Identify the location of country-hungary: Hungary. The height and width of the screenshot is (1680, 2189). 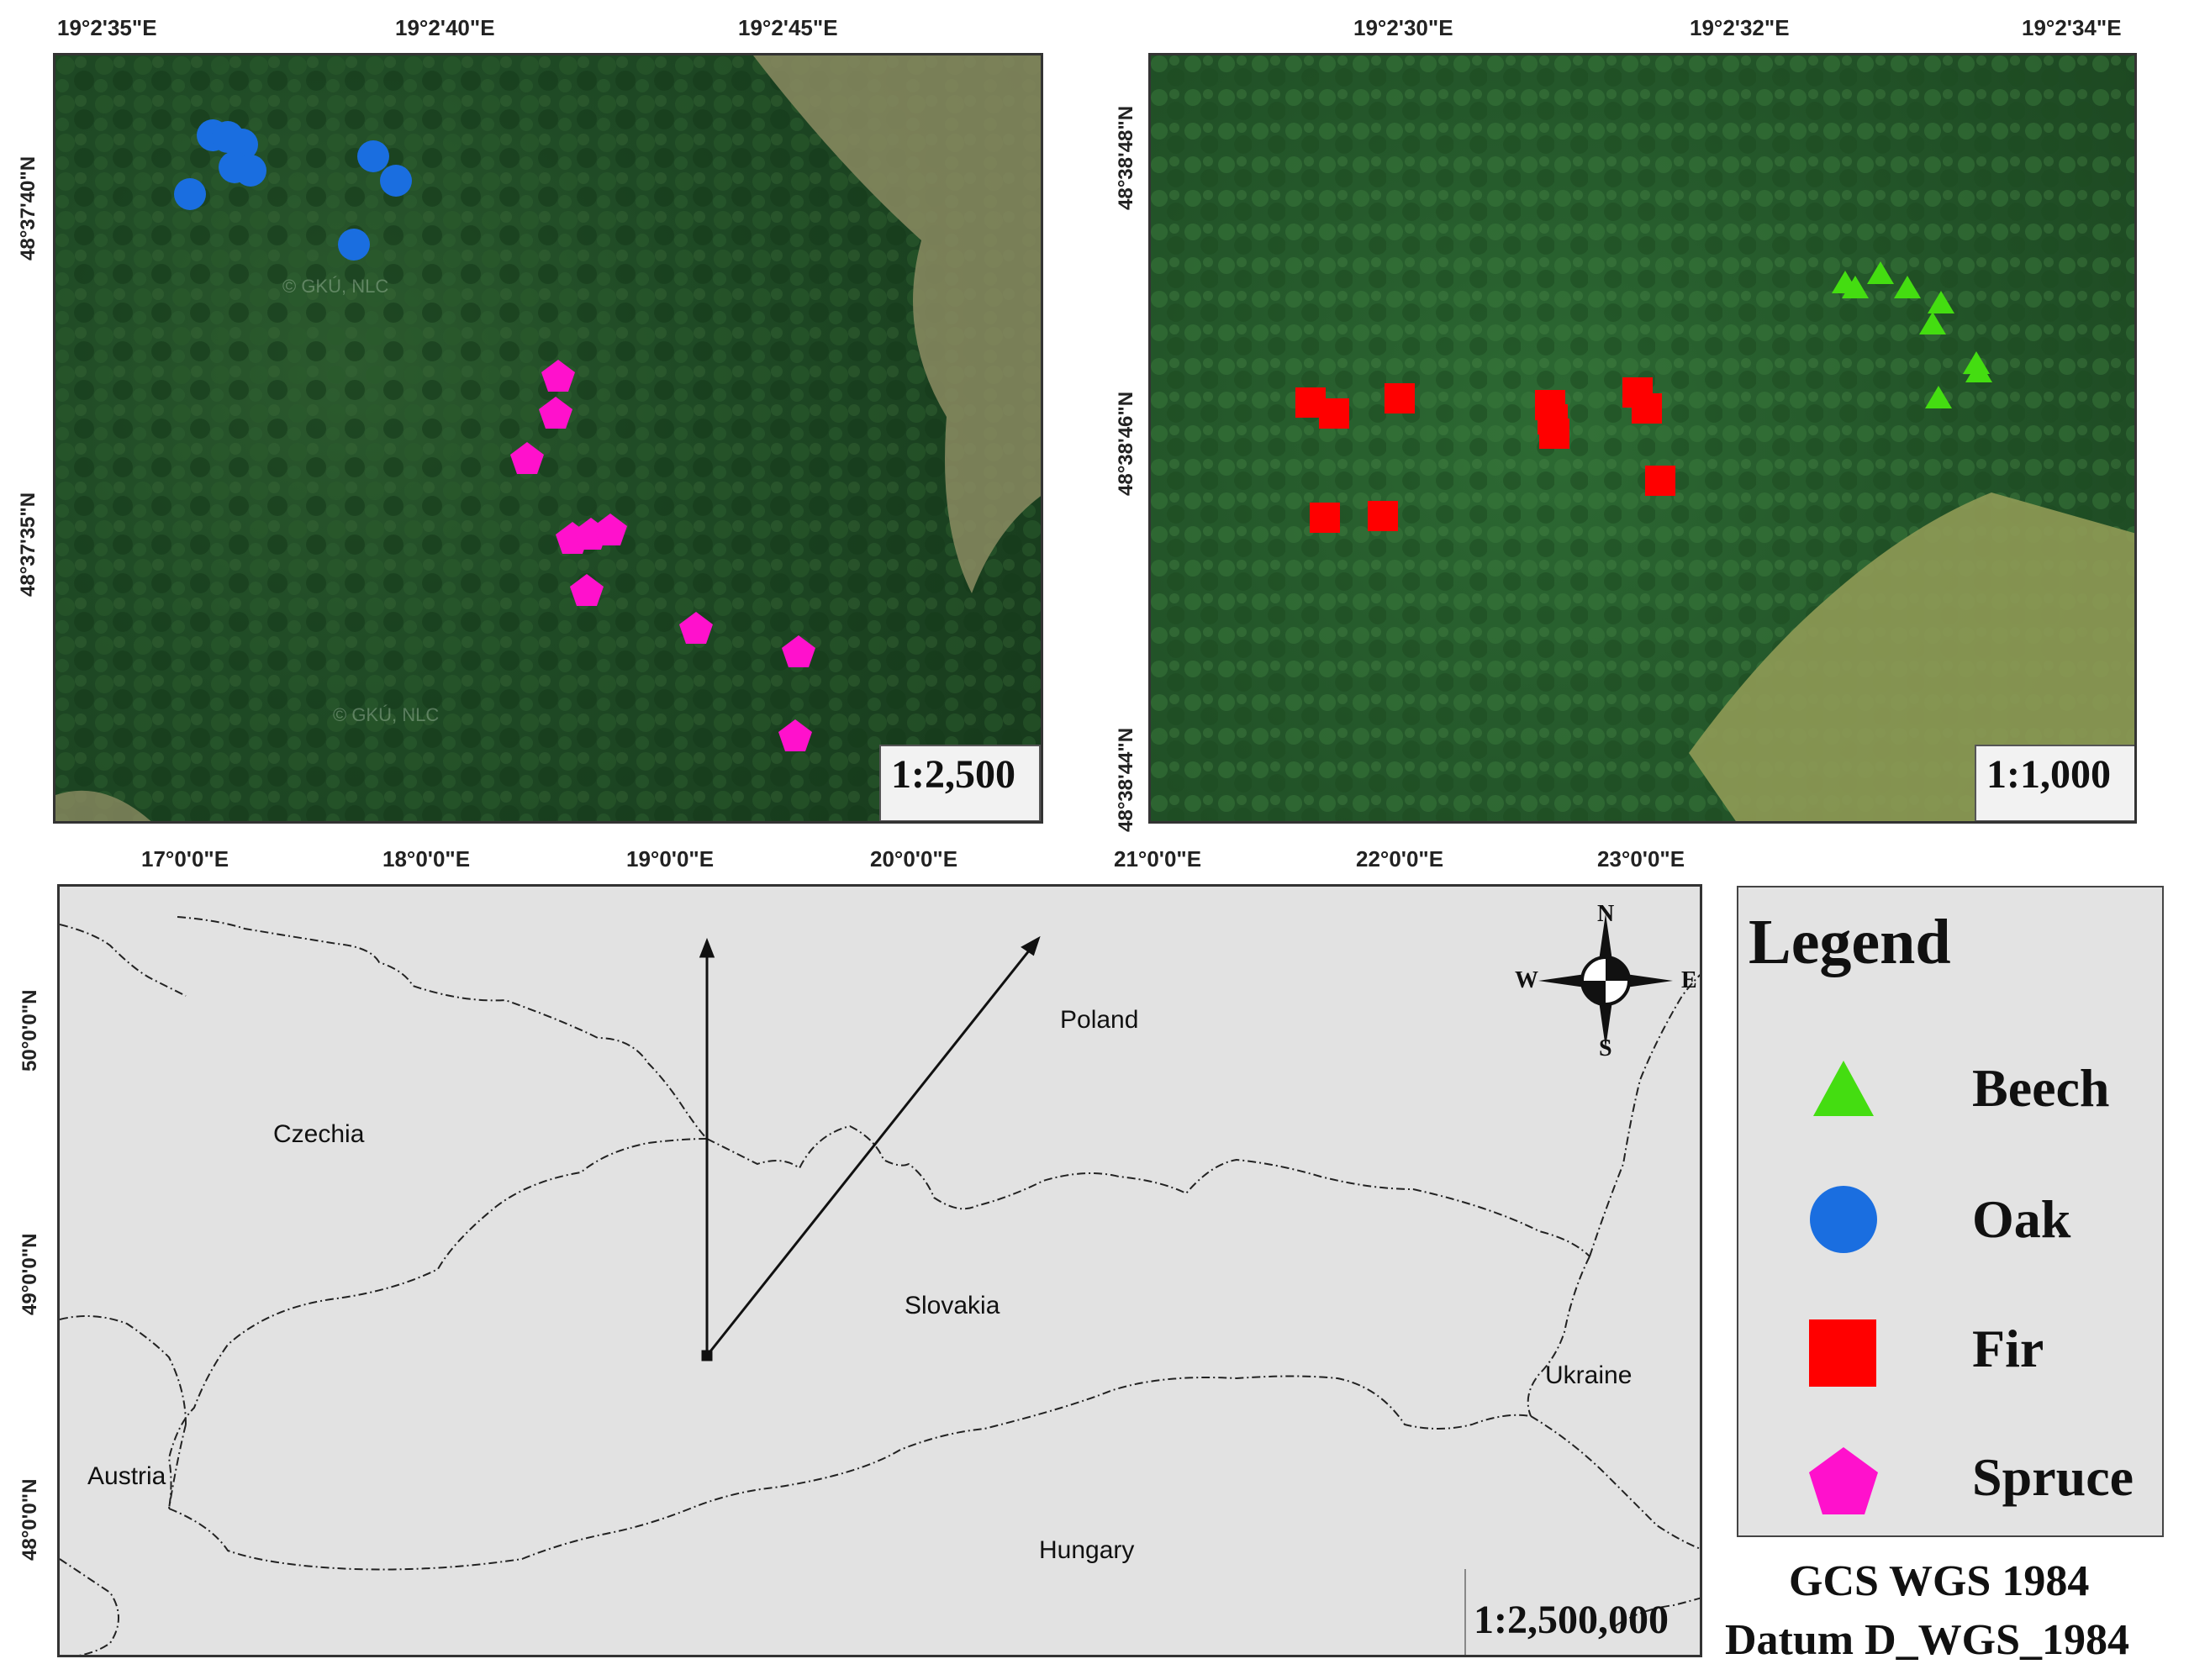
(1087, 1550).